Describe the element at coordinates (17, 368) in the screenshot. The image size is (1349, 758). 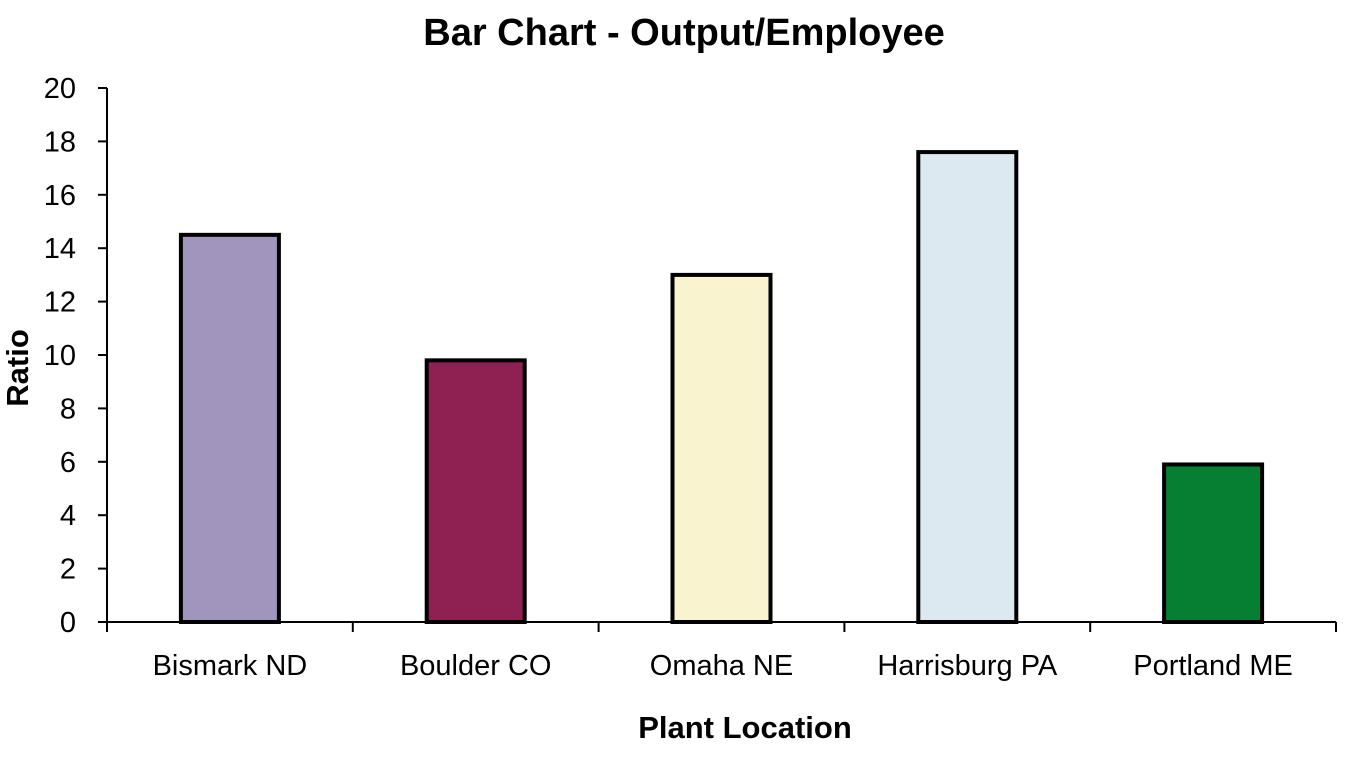
I see `y-axis-title: Ratio` at that location.